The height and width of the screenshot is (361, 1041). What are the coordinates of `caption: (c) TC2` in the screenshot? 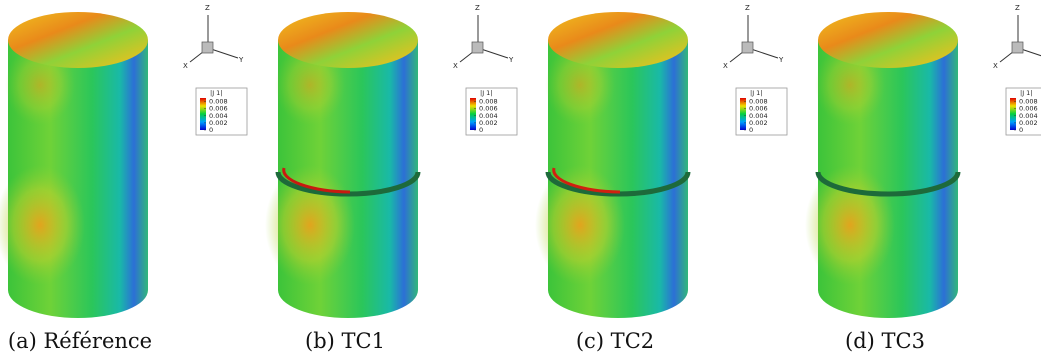 It's located at (615, 341).